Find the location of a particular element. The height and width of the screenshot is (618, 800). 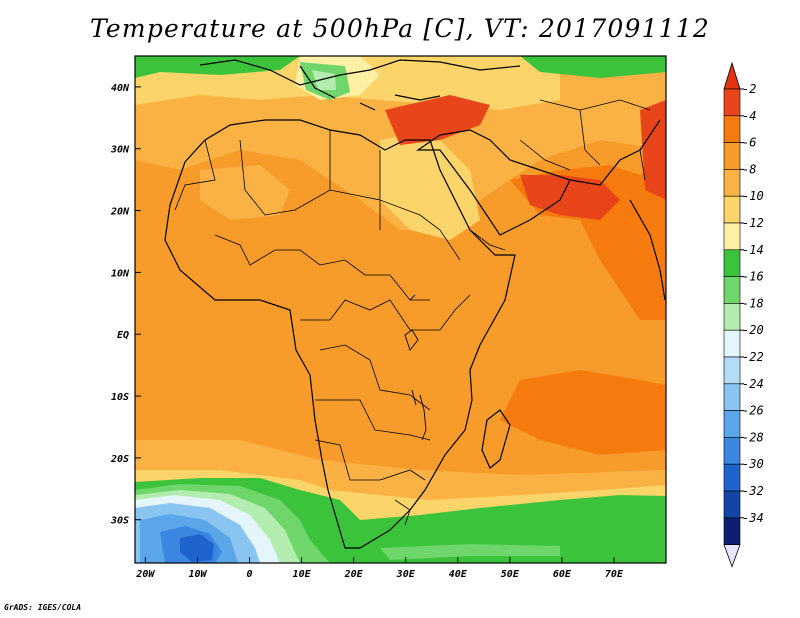

lon-tick-label: 30E is located at coordinates (406, 574).